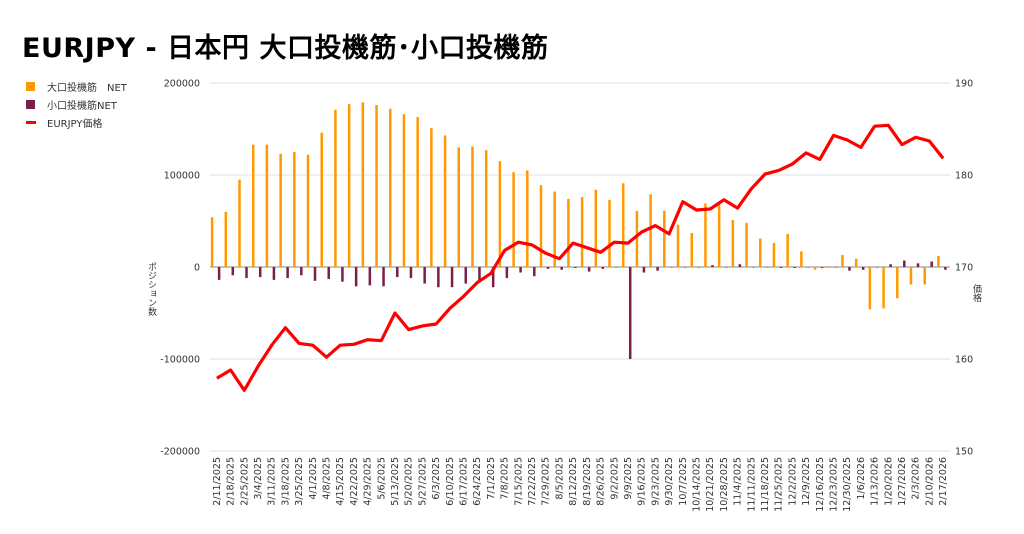 This screenshot has width=1024, height=534. Describe the element at coordinates (231, 481) in the screenshot. I see `x-tick-label: 2/18/2025` at that location.